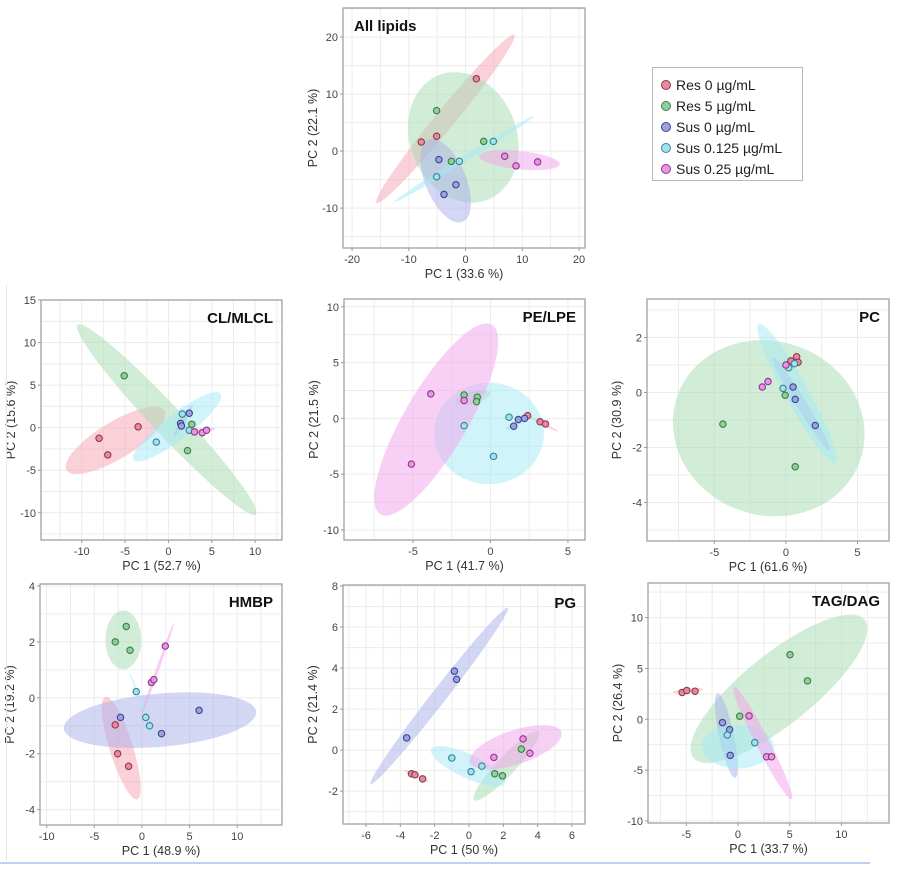 The width and height of the screenshot is (900, 873). Describe the element at coordinates (251, 602) in the screenshot. I see `panel-title: HMBP` at that location.